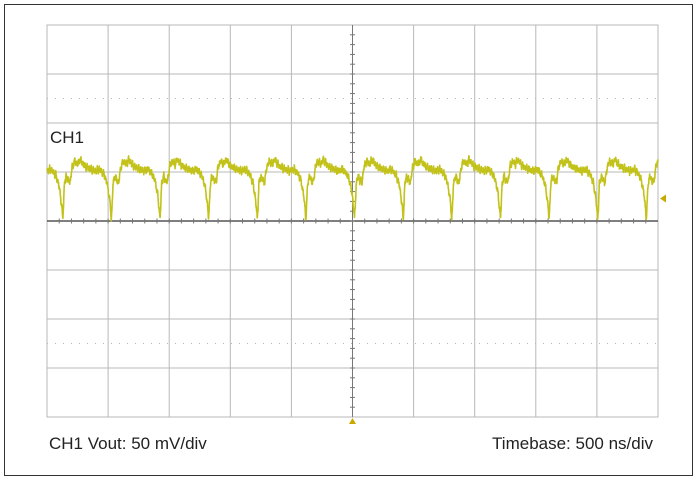 Image resolution: width=697 pixels, height=480 pixels. I want to click on trigger-position-marker, so click(352, 421).